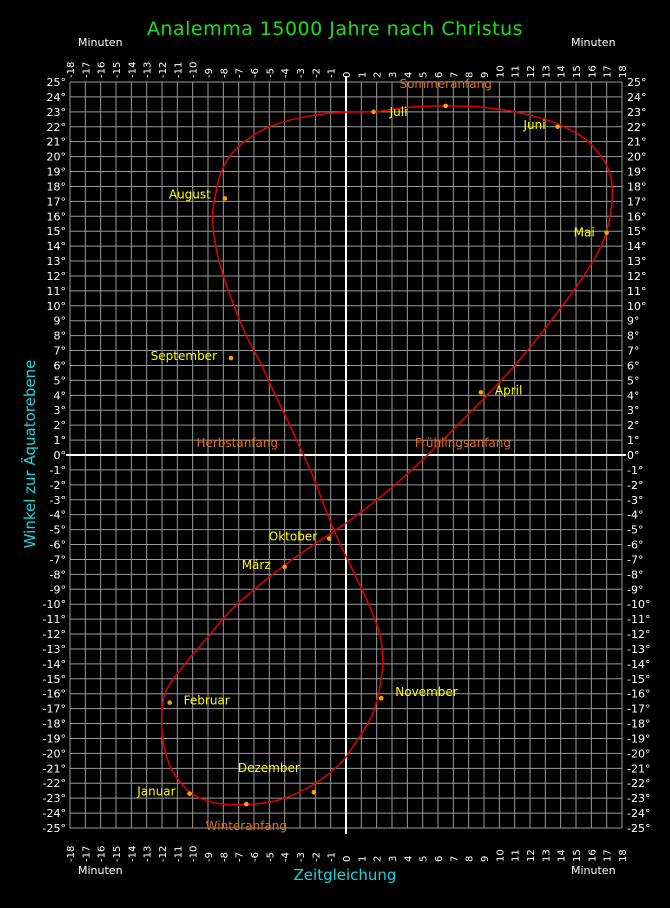 This screenshot has width=670, height=908. I want to click on y-tick-label-right: -14°, so click(638, 664).